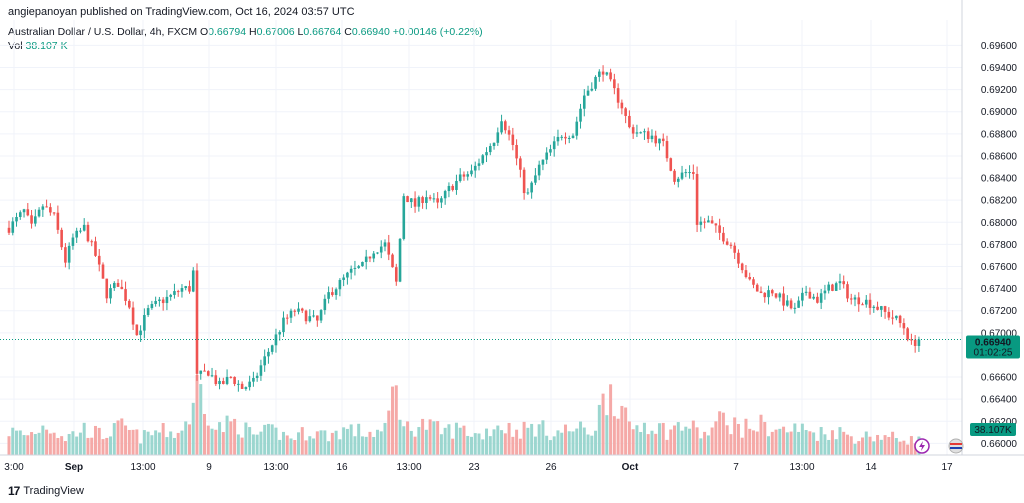 This screenshot has height=503, width=1024. Describe the element at coordinates (999, 400) in the screenshot. I see `price-tick-label: 0.66400` at that location.